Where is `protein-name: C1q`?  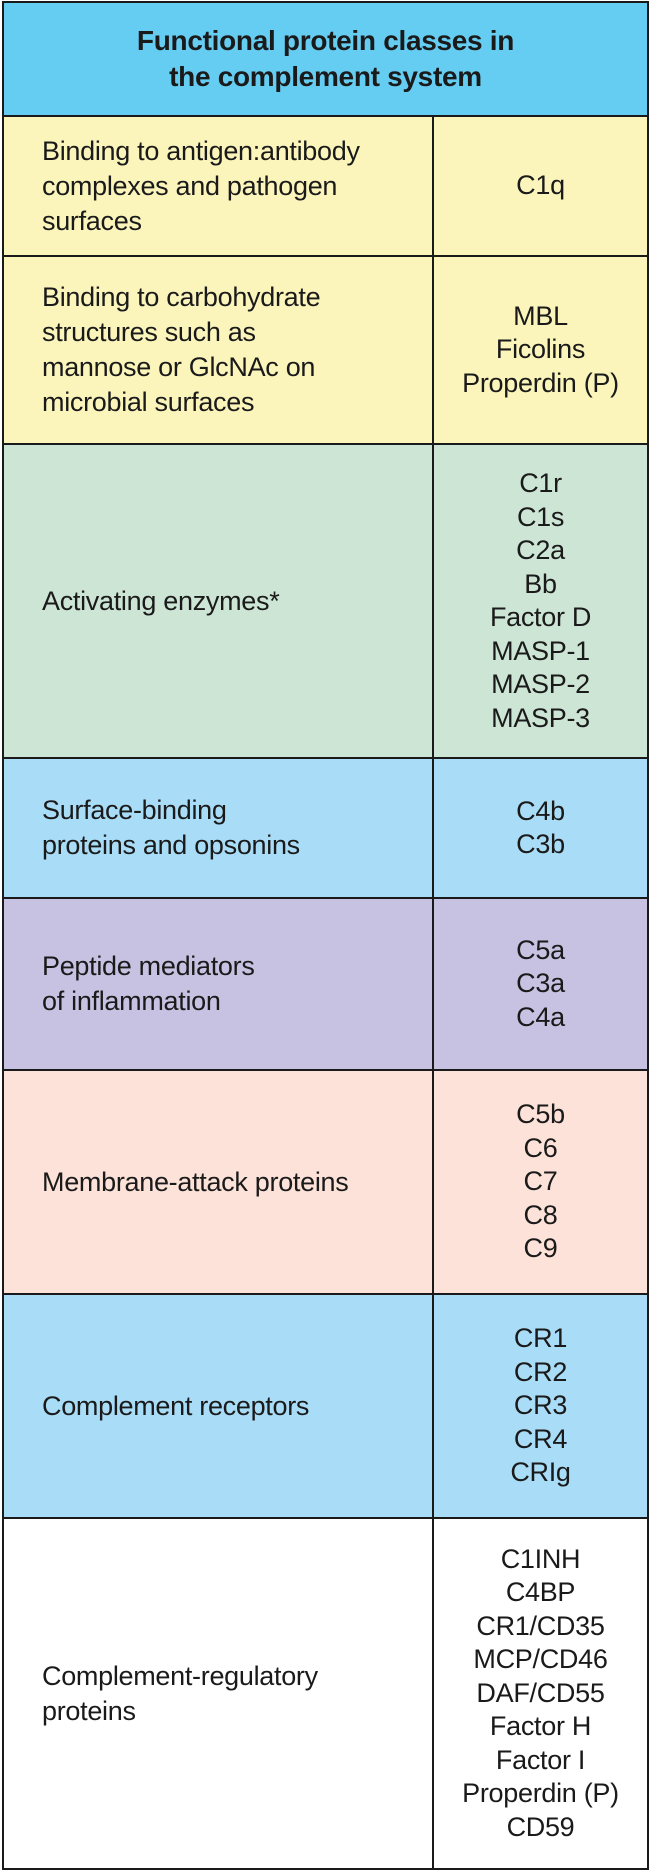 protein-name: C1q is located at coordinates (540, 185).